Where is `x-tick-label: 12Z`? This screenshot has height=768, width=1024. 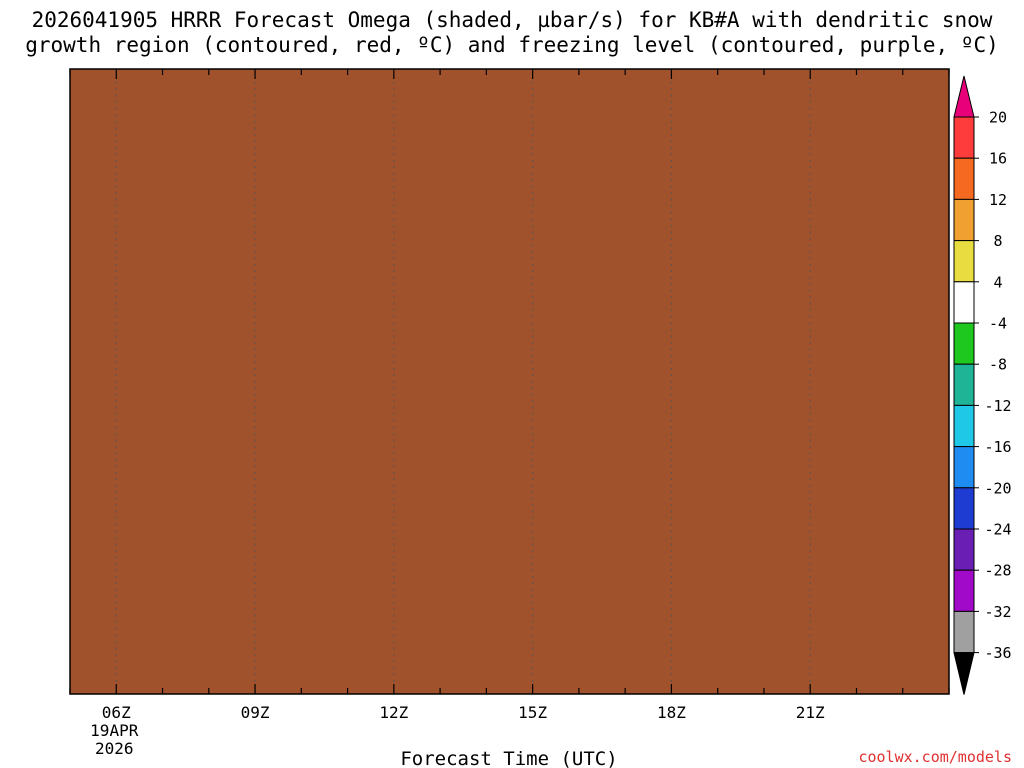 x-tick-label: 12Z is located at coordinates (393, 712).